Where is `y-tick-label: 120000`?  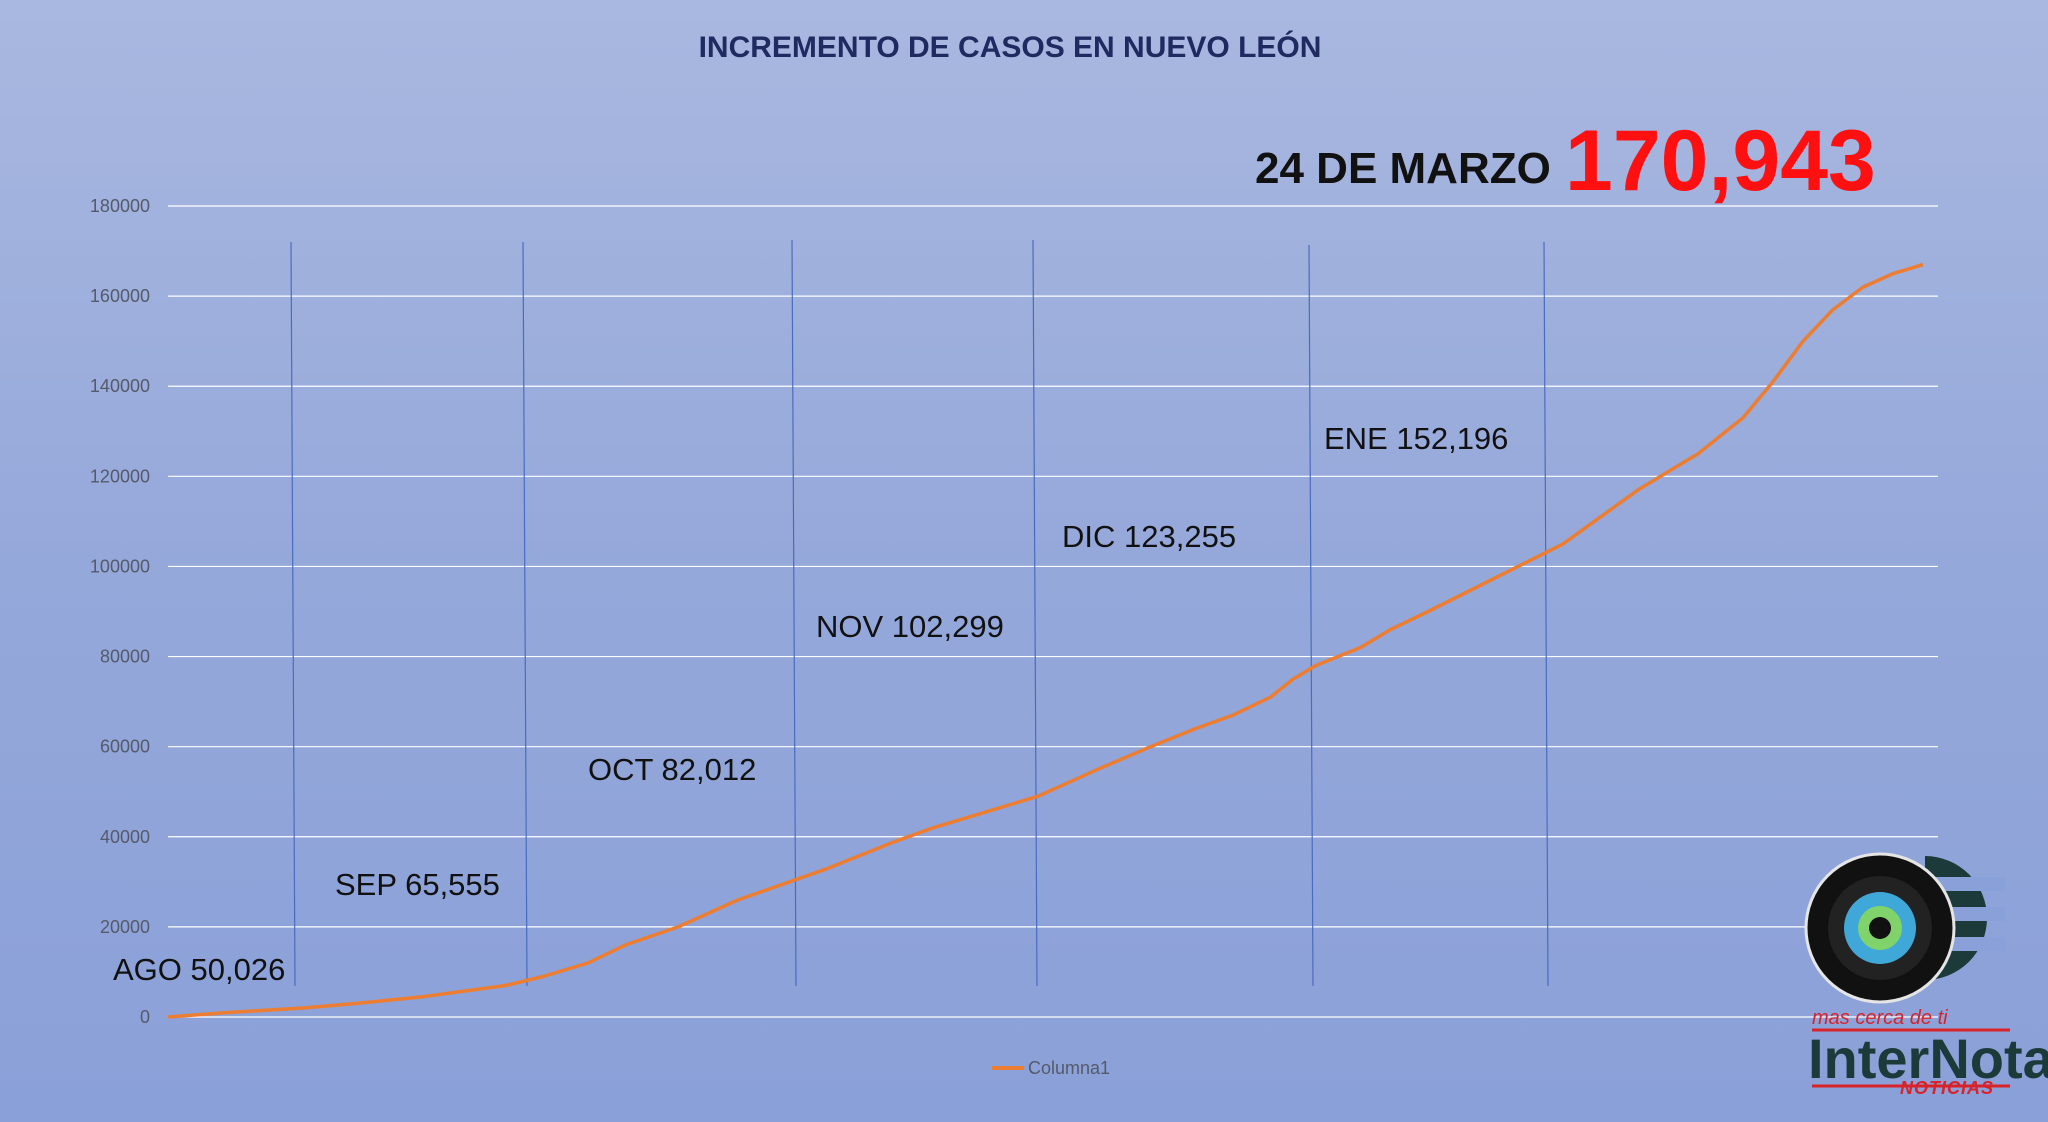
y-tick-label: 120000 is located at coordinates (120, 476).